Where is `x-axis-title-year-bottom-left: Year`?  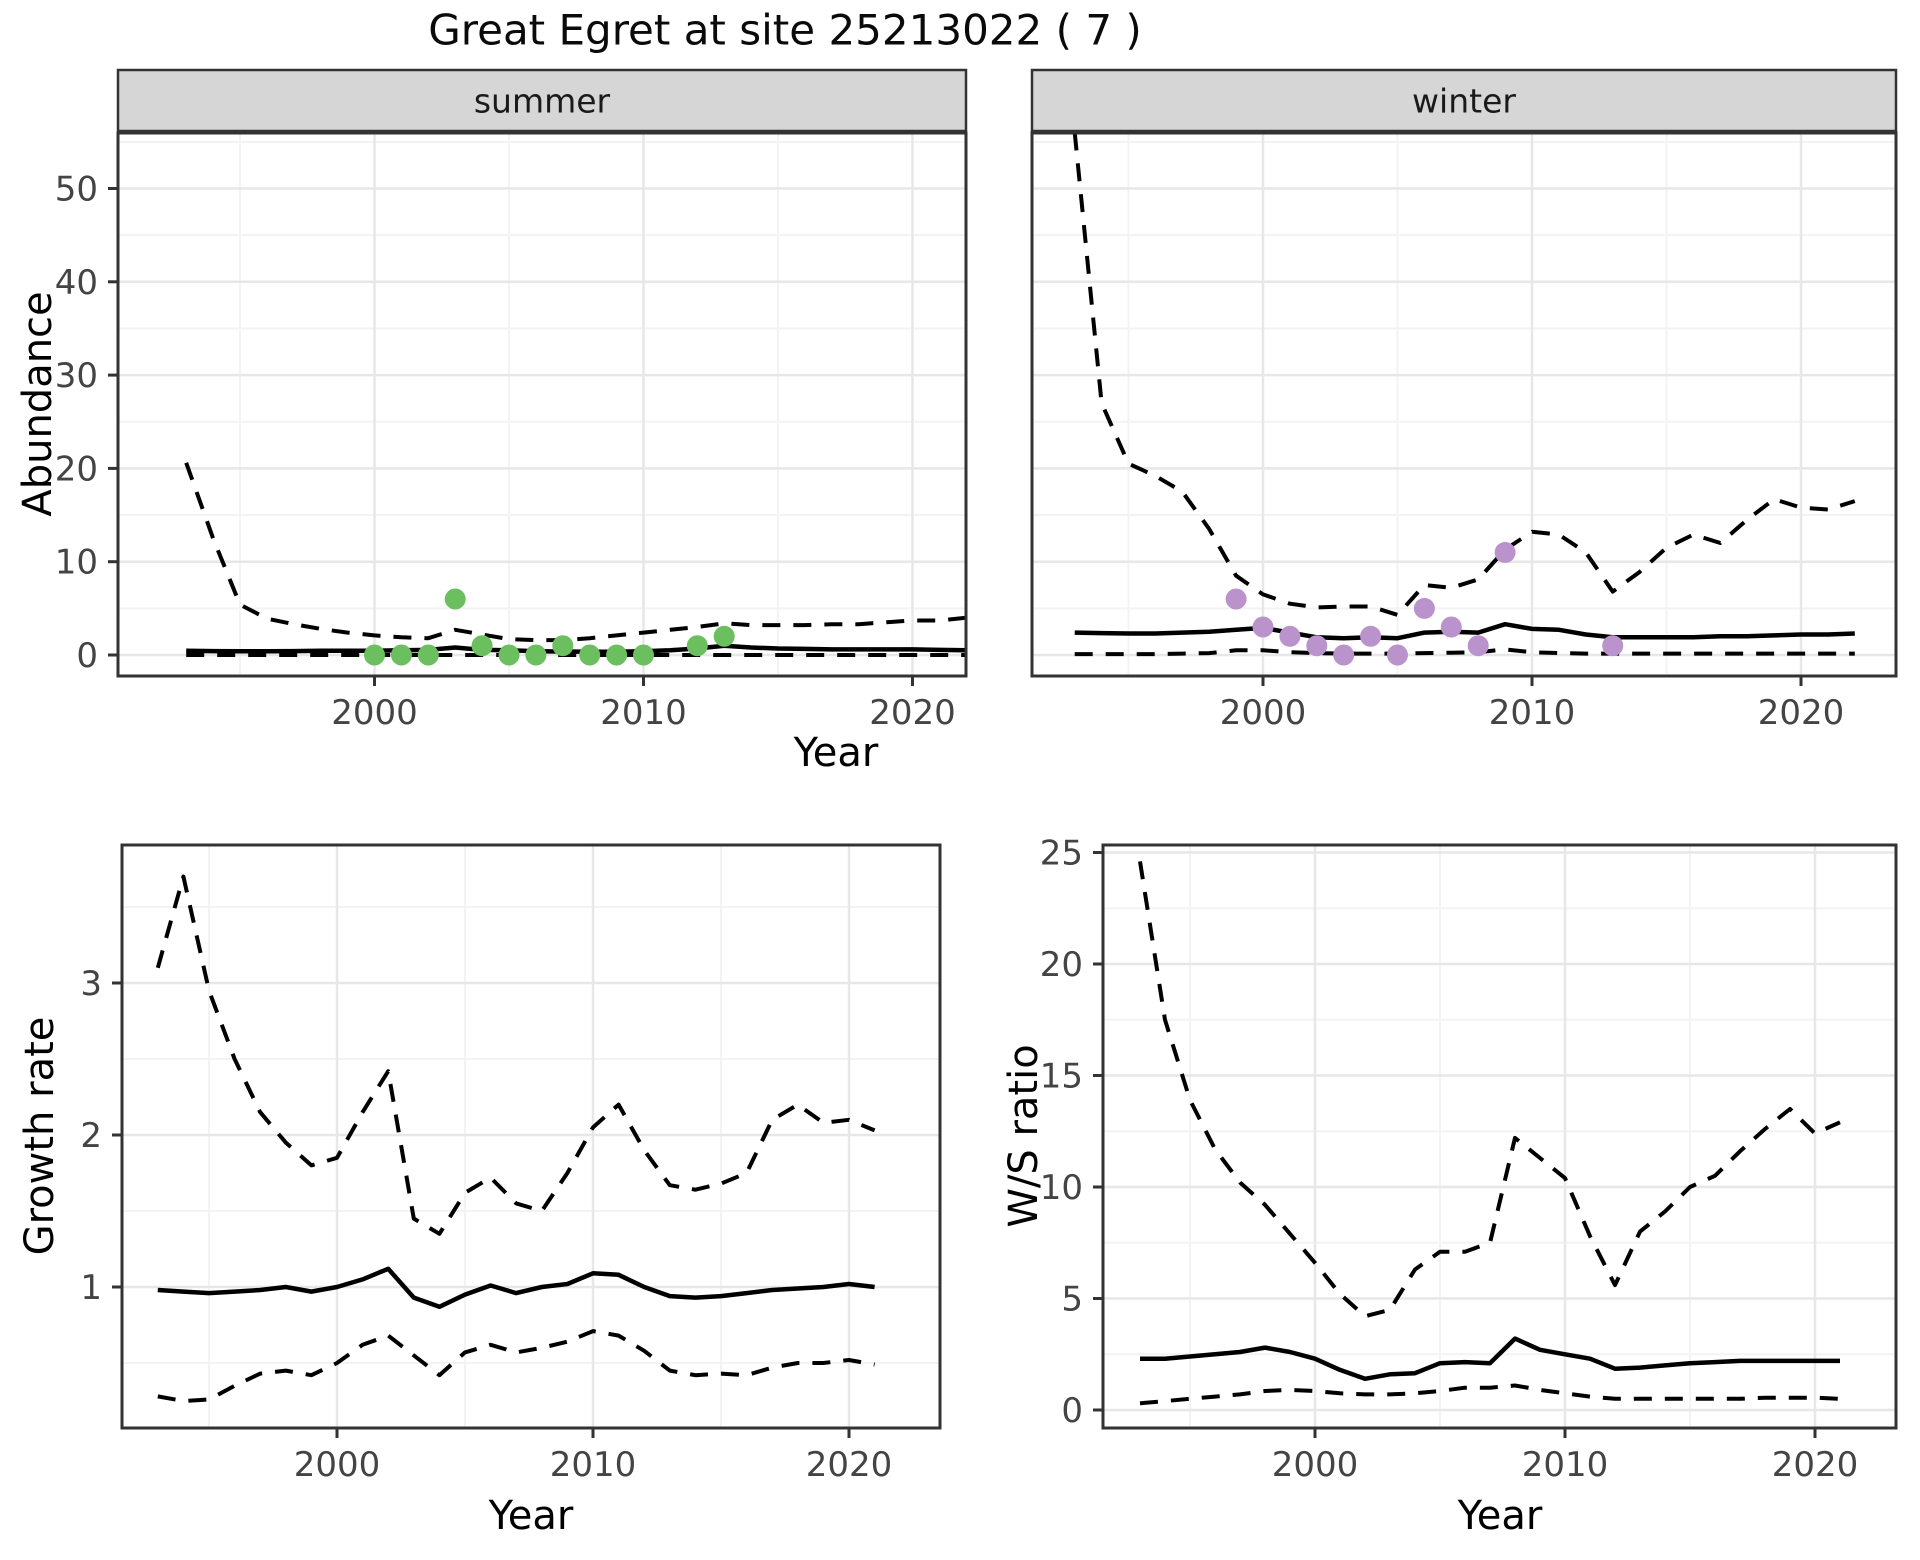 x-axis-title-year-bottom-left: Year is located at coordinates (531, 1516).